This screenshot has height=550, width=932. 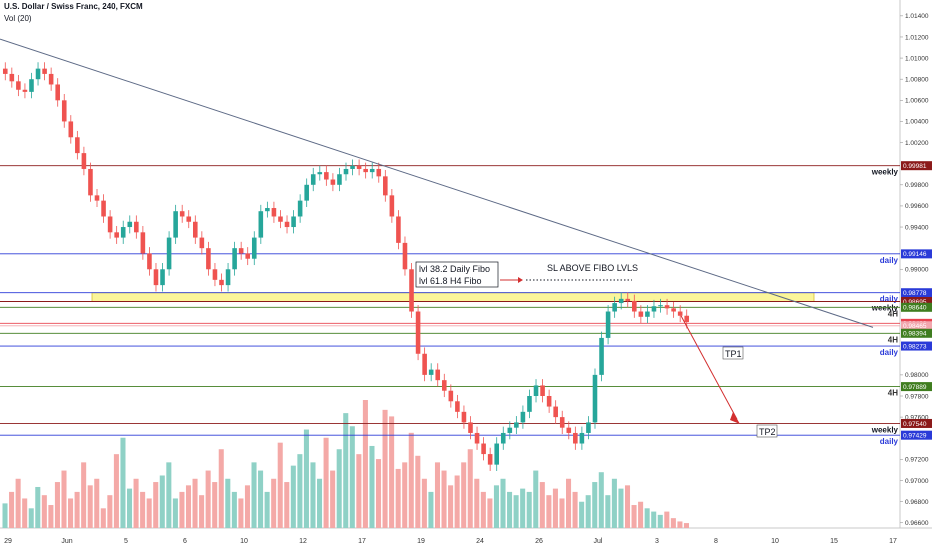 What do you see at coordinates (716, 541) in the screenshot?
I see `time-tick-label: 8` at bounding box center [716, 541].